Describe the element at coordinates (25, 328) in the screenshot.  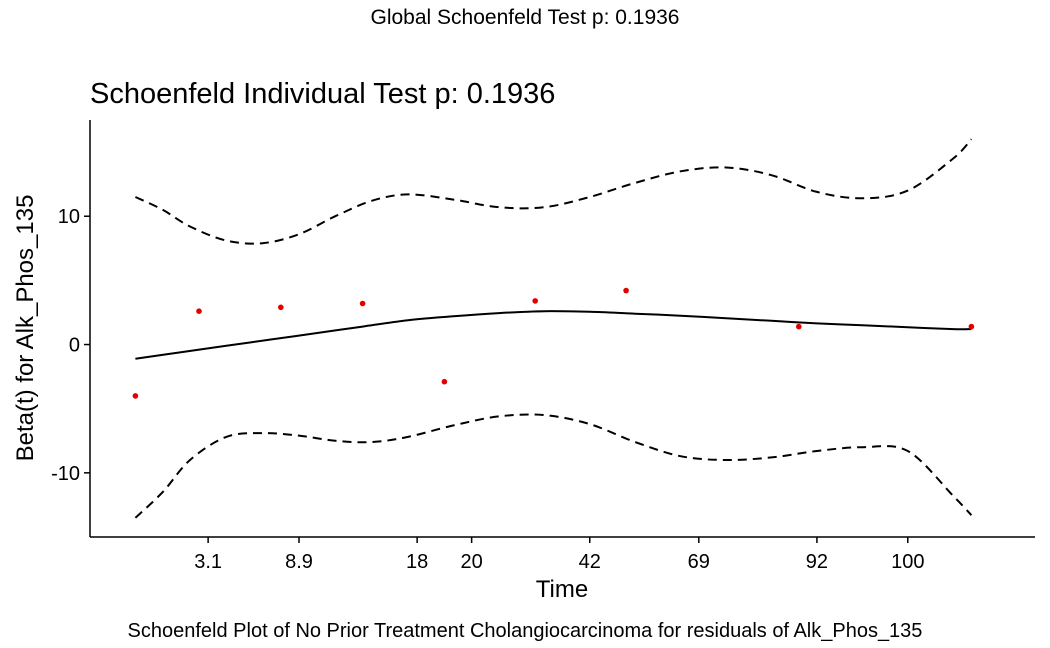
I see `y-axis-label: Beta(t) for Alk_Phos_135` at that location.